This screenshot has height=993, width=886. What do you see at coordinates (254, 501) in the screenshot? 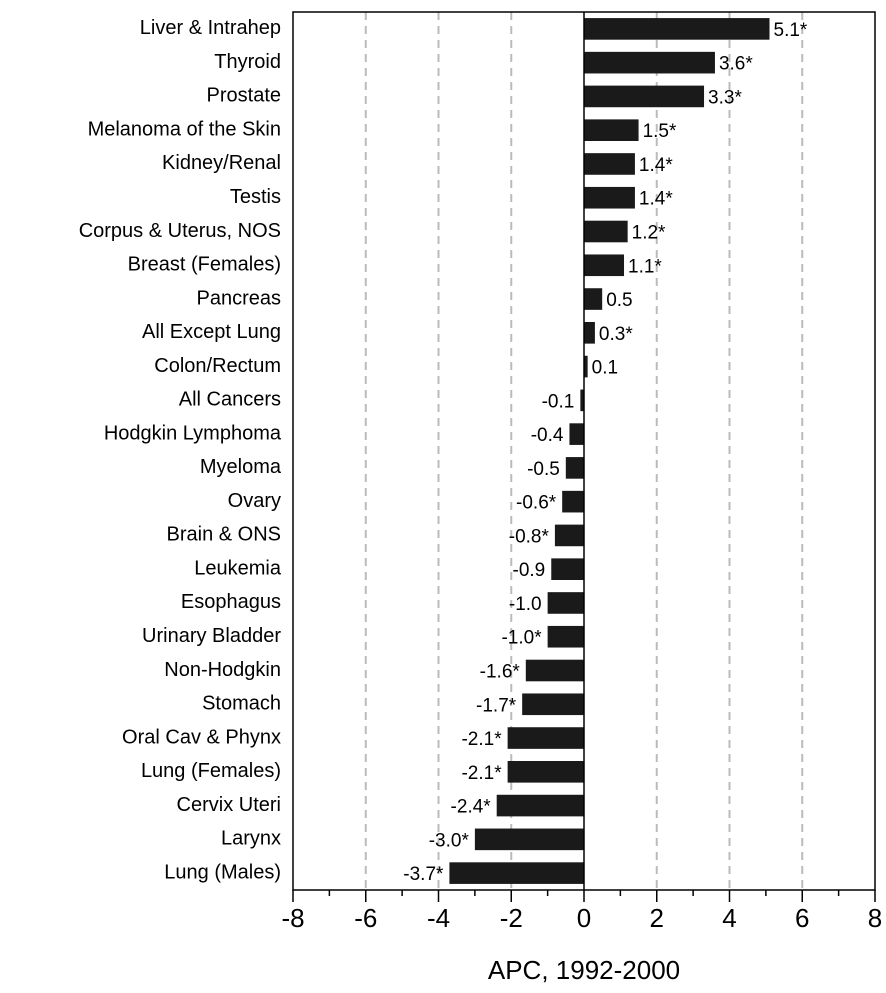
I see `y-tick-label: Ovary` at bounding box center [254, 501].